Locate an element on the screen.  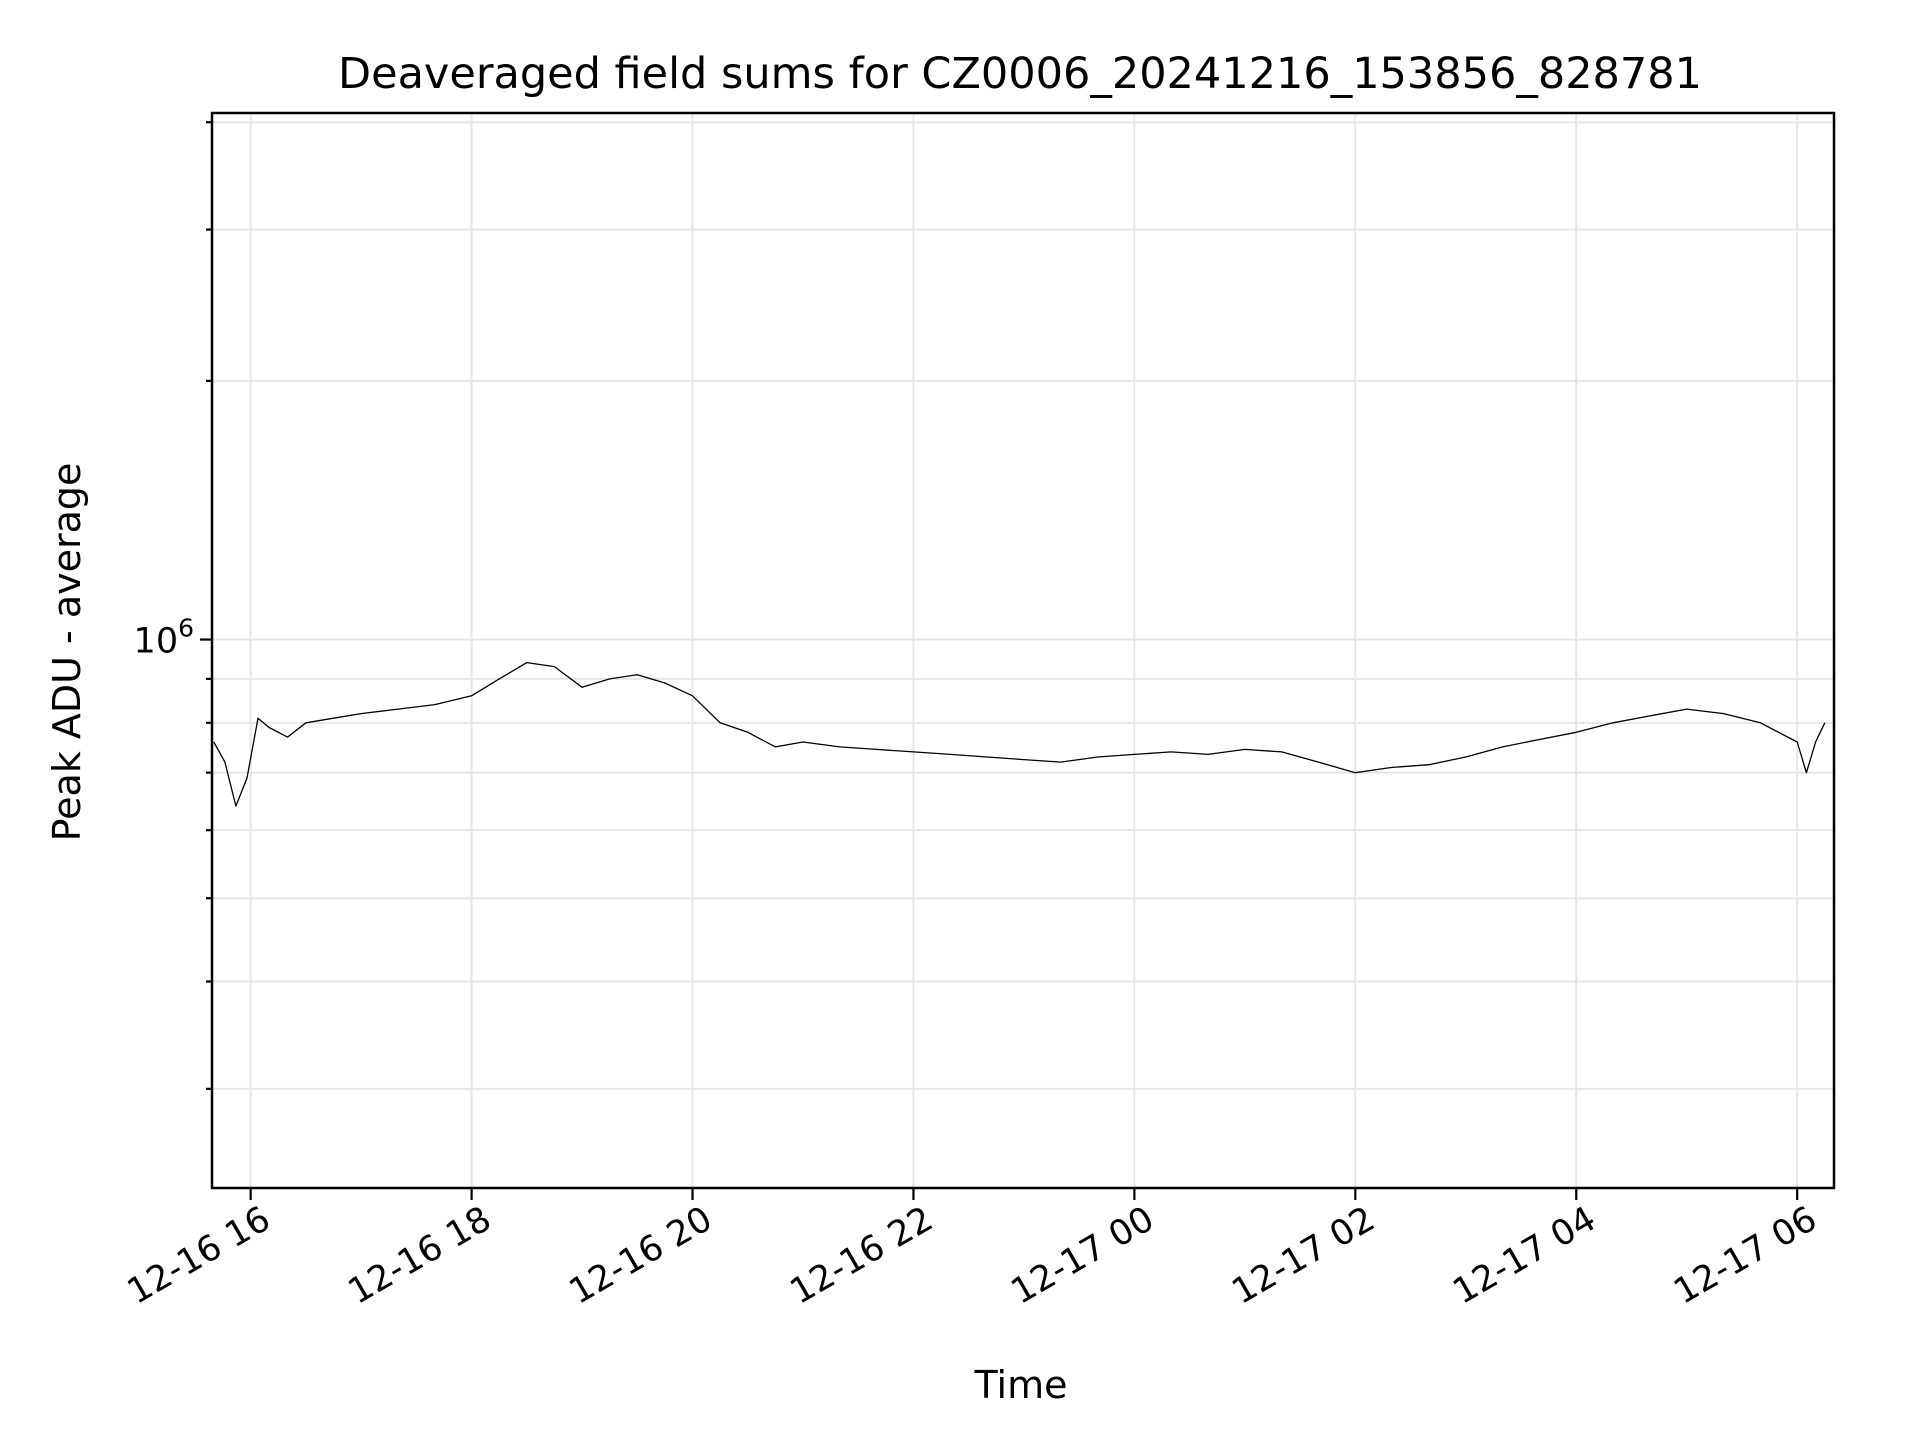
y-tick-label-exponent: 6 is located at coordinates (186, 628).